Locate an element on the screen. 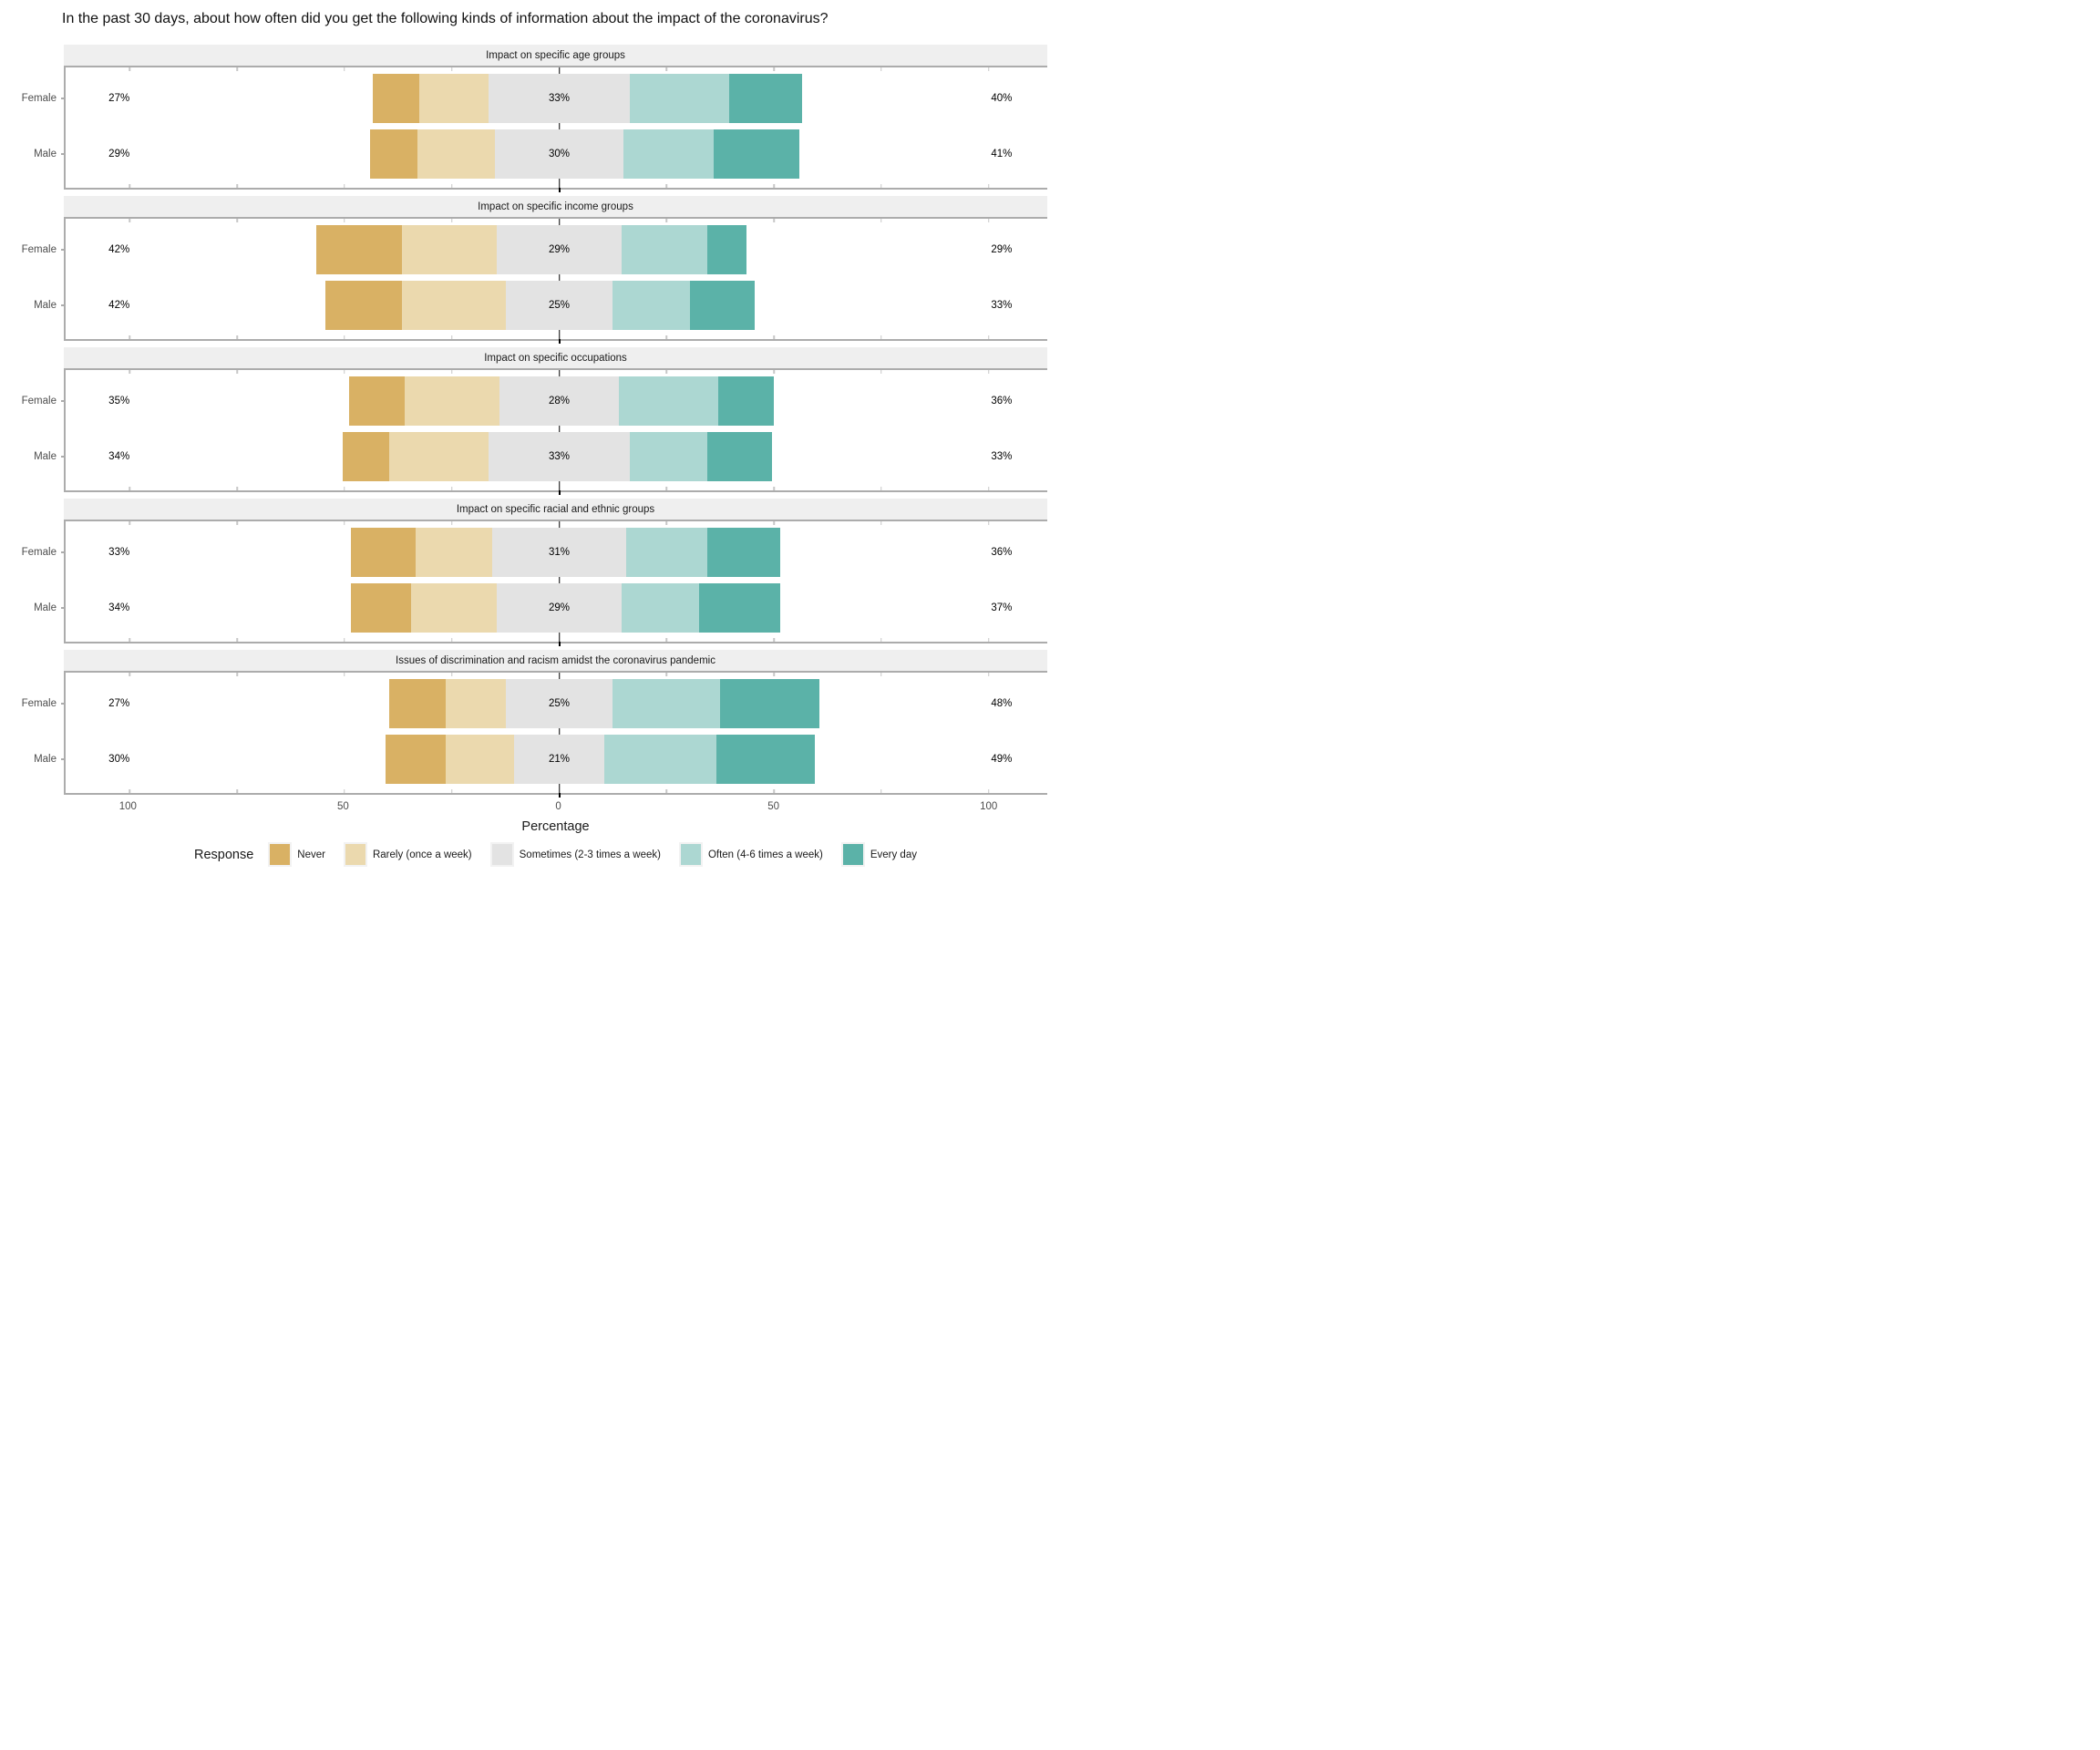  right-total-label: 40% is located at coordinates (1002, 98).